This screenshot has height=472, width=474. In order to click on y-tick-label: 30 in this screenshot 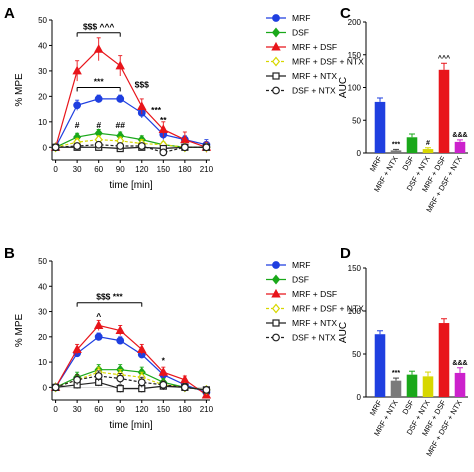, I will do `click(42, 312)`.